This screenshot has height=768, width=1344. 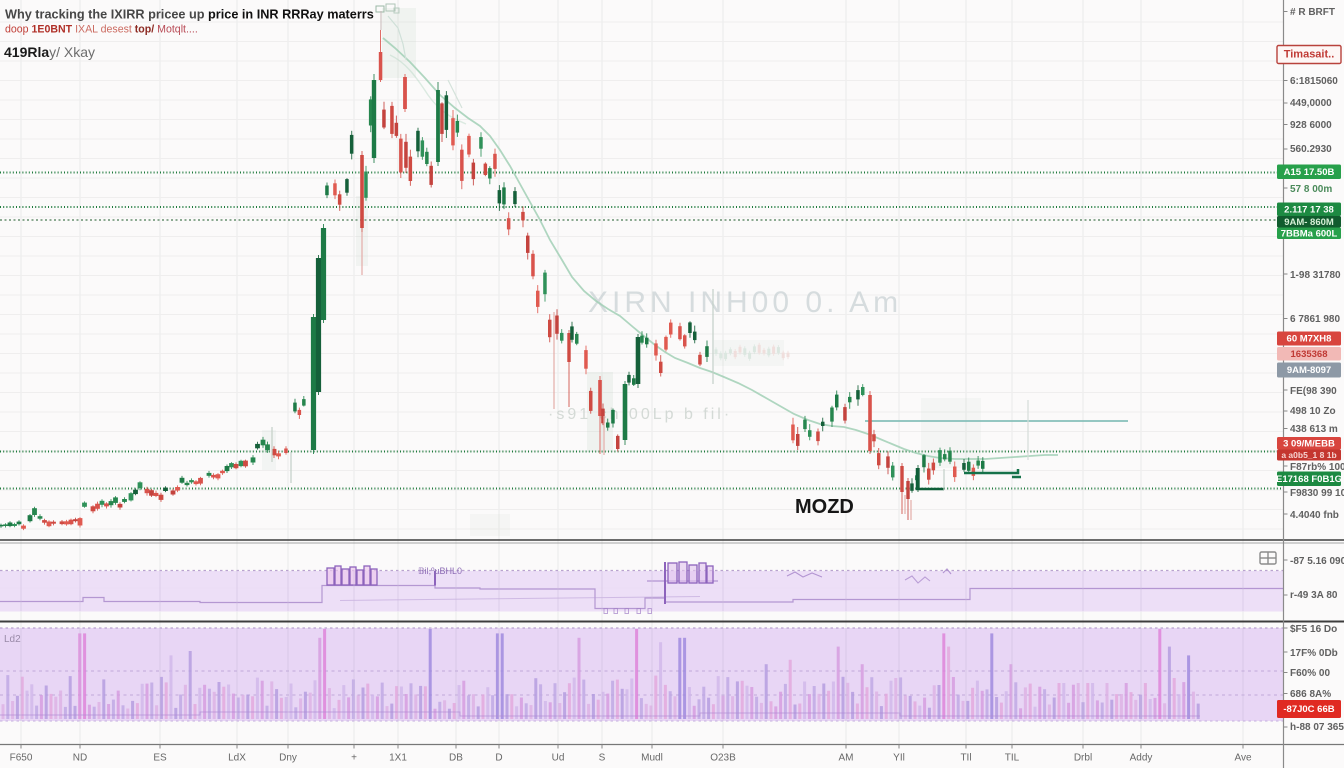 What do you see at coordinates (723, 758) in the screenshot?
I see `svg-text: O23B` at bounding box center [723, 758].